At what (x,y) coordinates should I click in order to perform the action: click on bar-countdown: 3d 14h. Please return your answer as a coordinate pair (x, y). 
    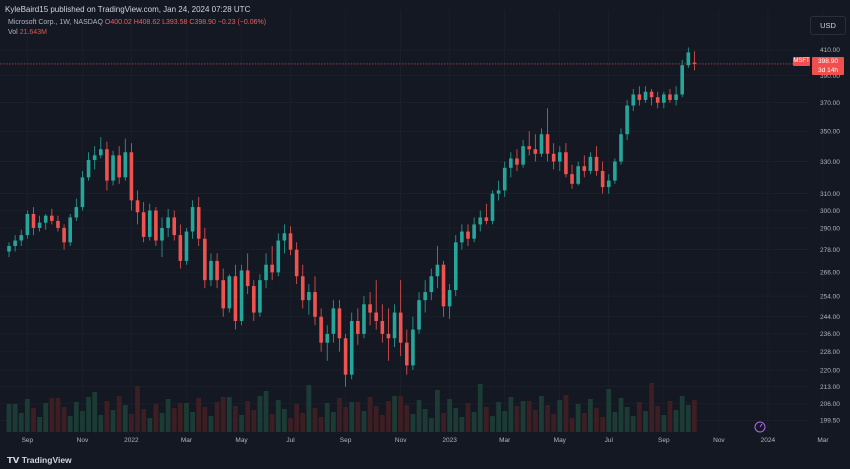
    Looking at the image, I should click on (828, 70).